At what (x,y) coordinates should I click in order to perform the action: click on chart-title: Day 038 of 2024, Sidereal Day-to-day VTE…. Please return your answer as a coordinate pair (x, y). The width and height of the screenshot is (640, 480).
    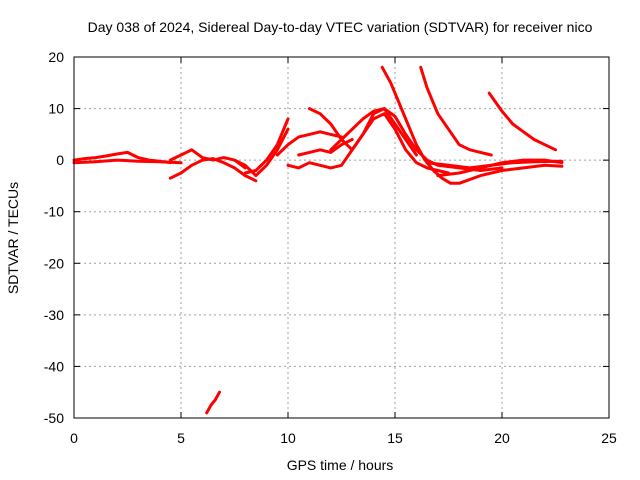
    Looking at the image, I should click on (340, 27).